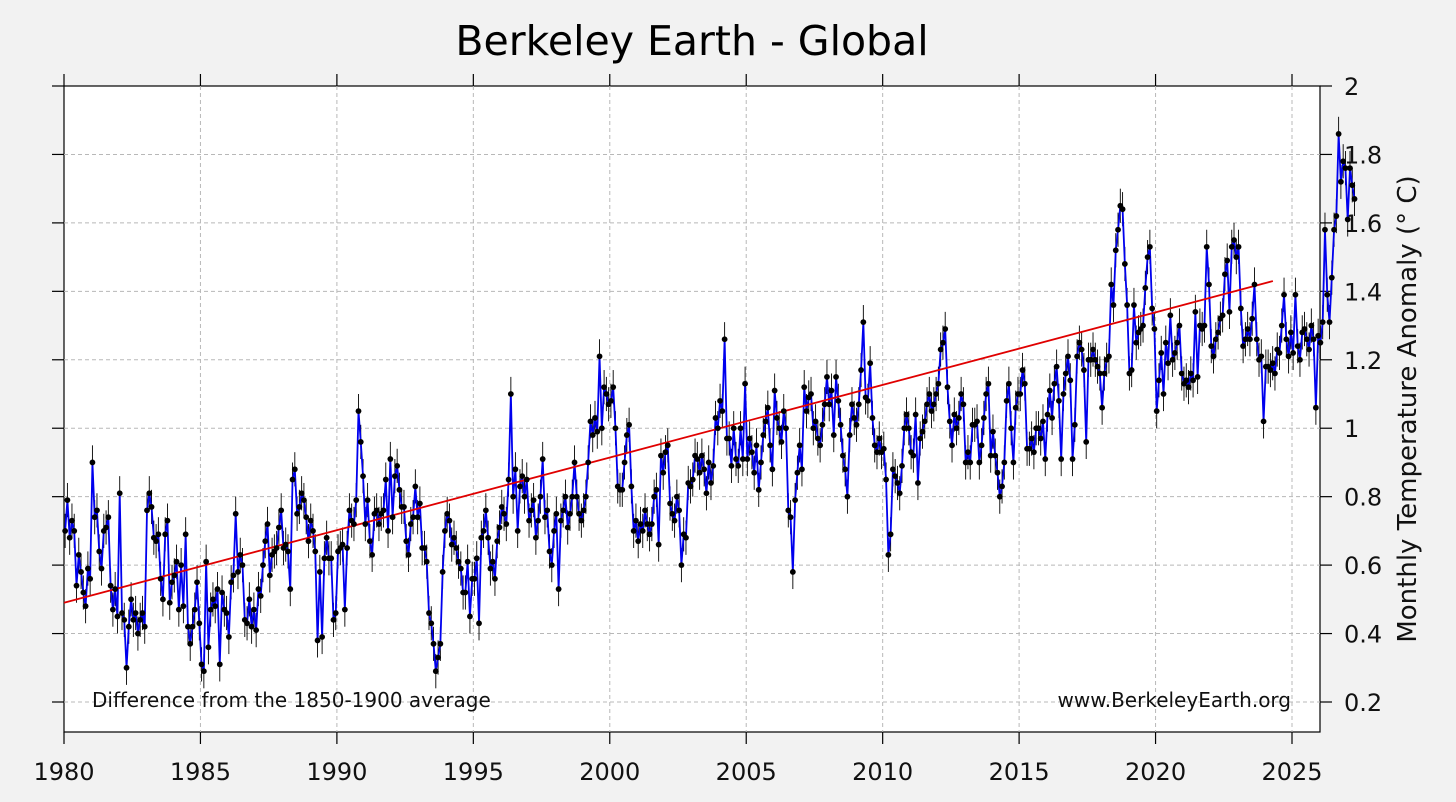  What do you see at coordinates (291, 700) in the screenshot?
I see `baseline-note: Difference from the 1850-1900 average` at bounding box center [291, 700].